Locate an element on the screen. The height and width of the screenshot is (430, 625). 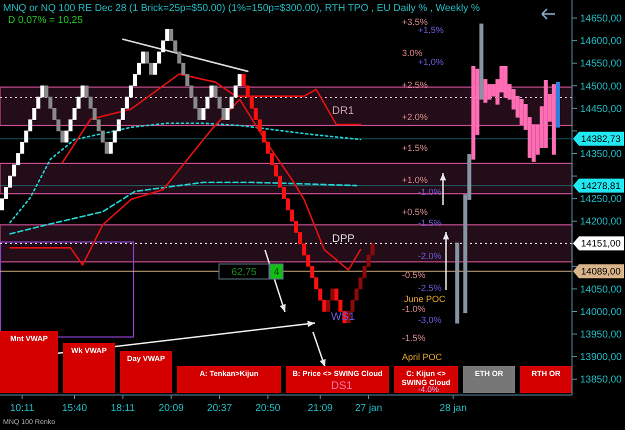
annotation: -1.5% is located at coordinates (414, 338).